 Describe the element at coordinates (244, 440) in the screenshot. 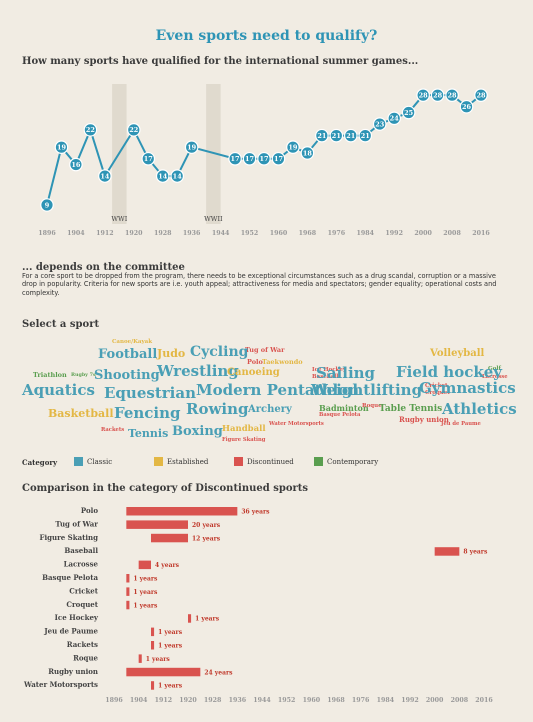

I see `sport-word-figure-skating: Figure Skating` at that location.